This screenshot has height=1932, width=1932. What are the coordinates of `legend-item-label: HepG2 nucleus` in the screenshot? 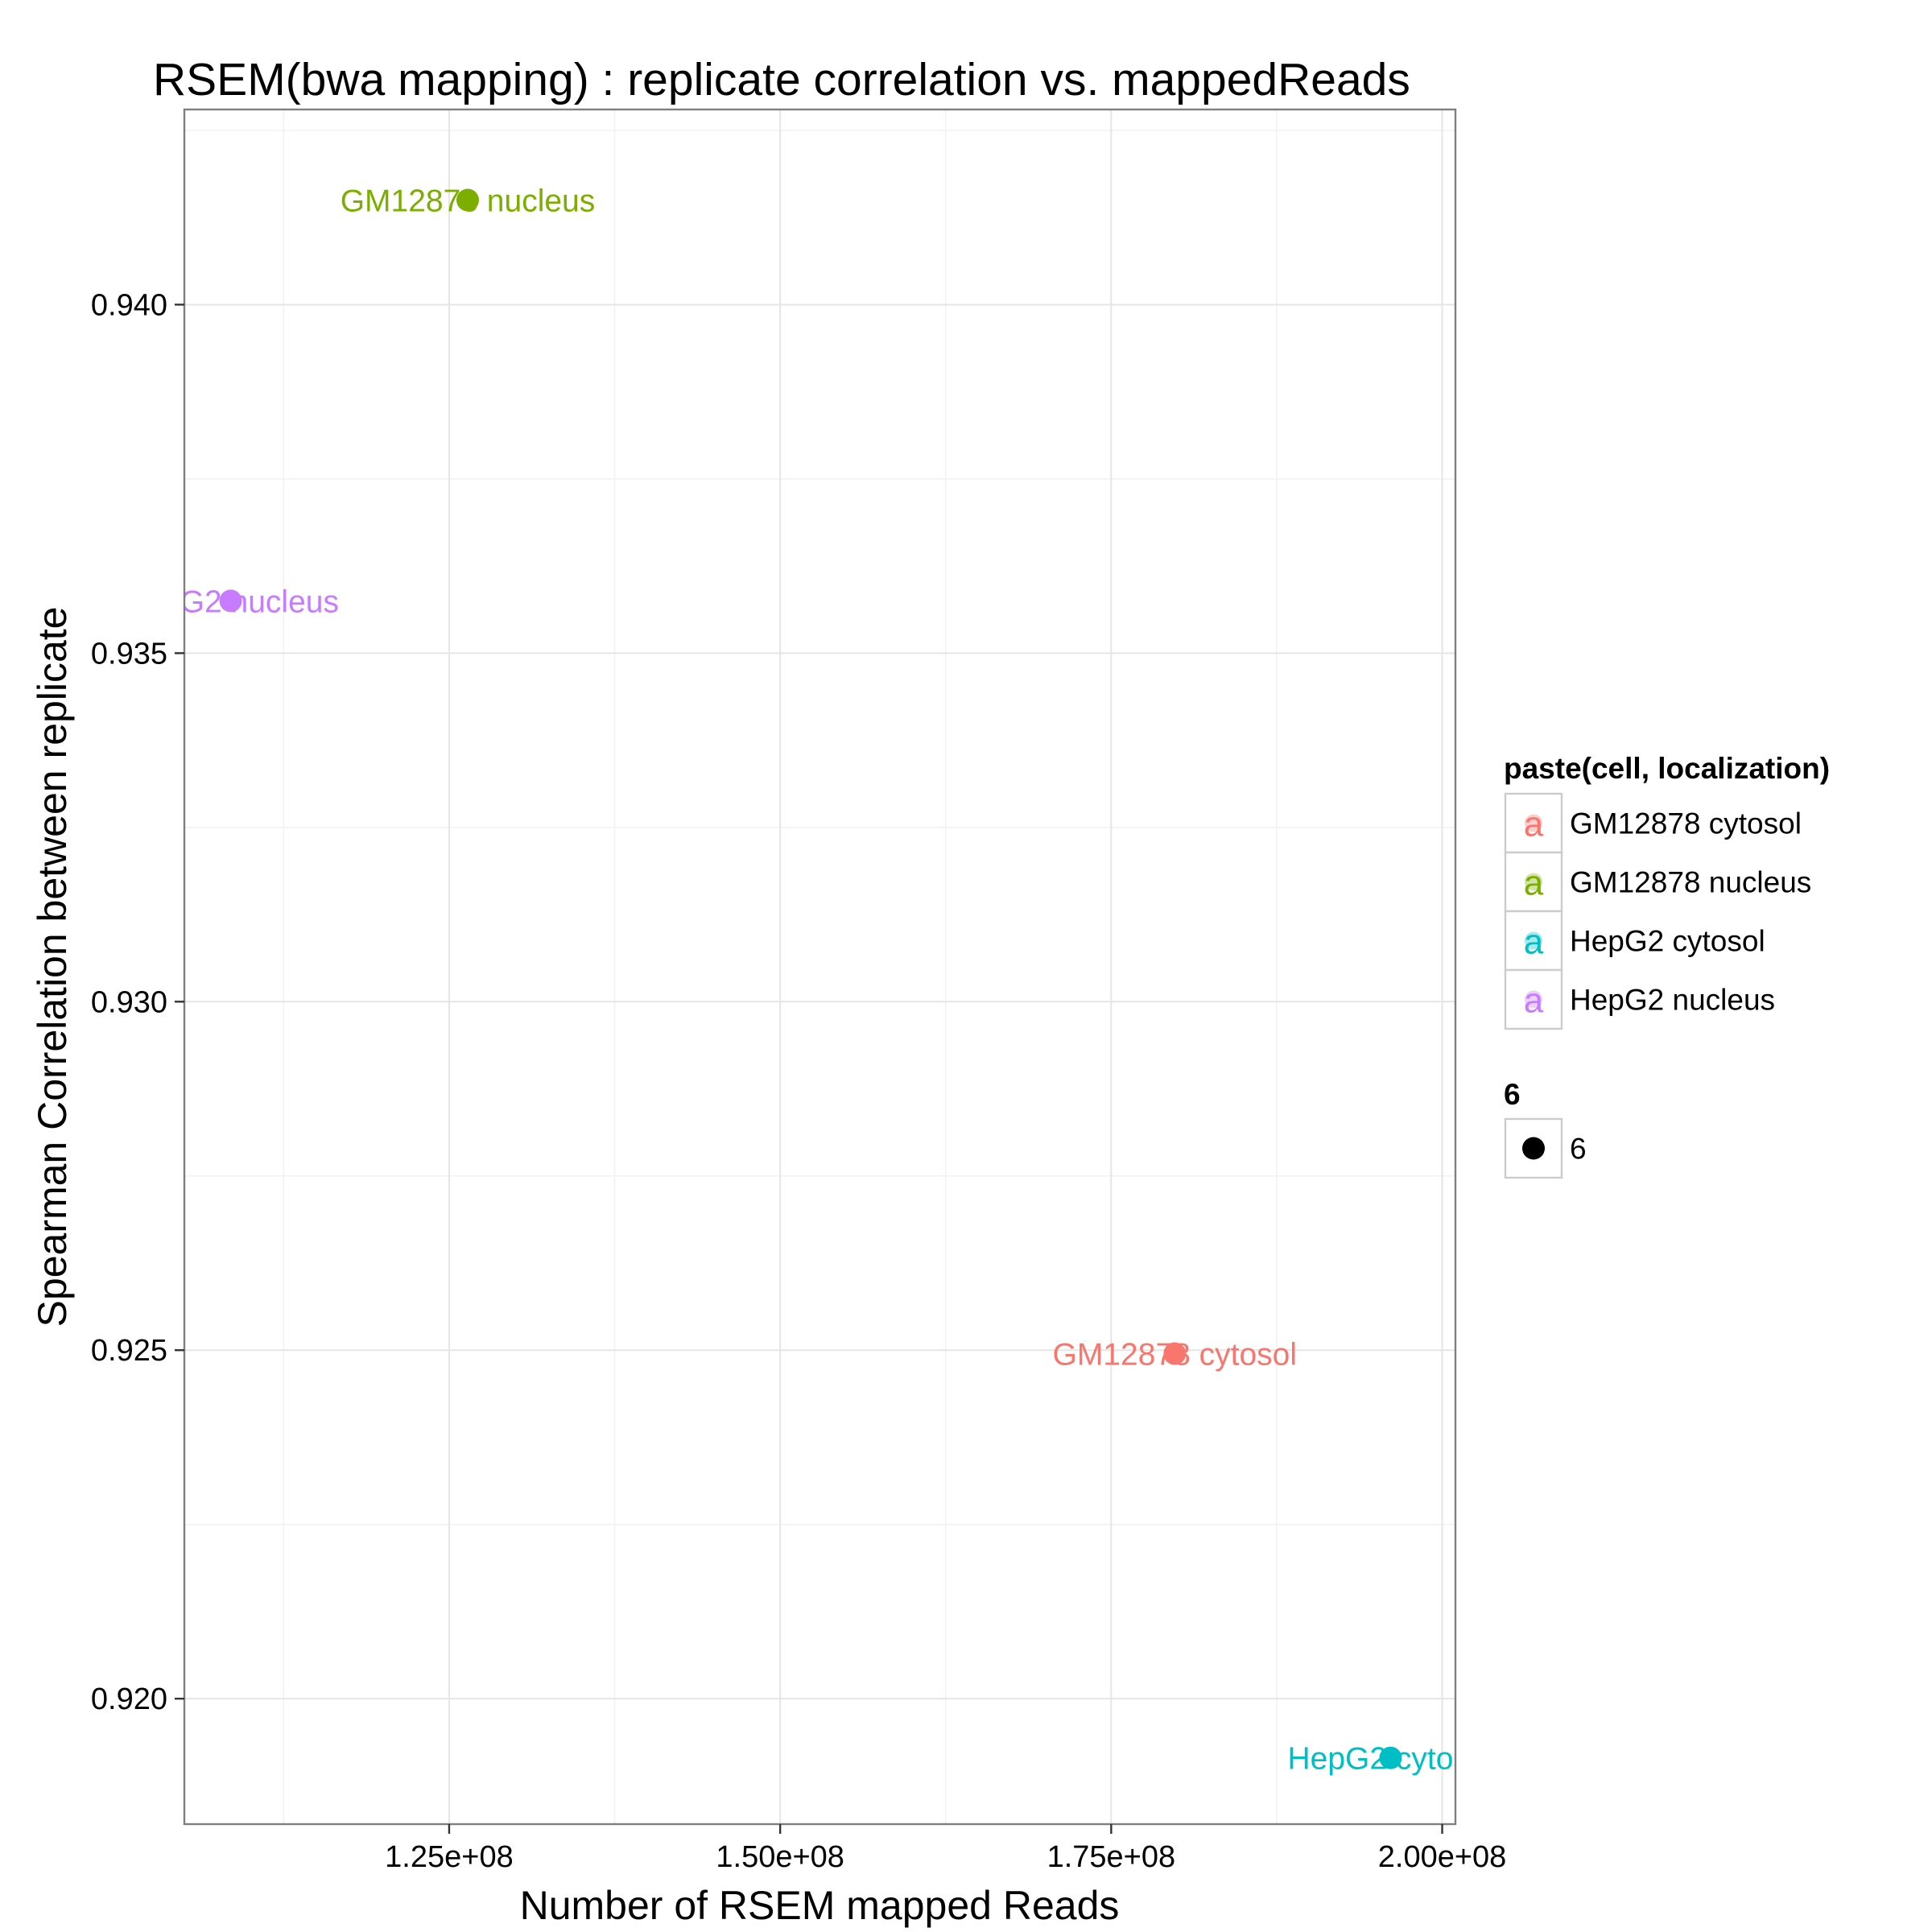 It's located at (1672, 1000).